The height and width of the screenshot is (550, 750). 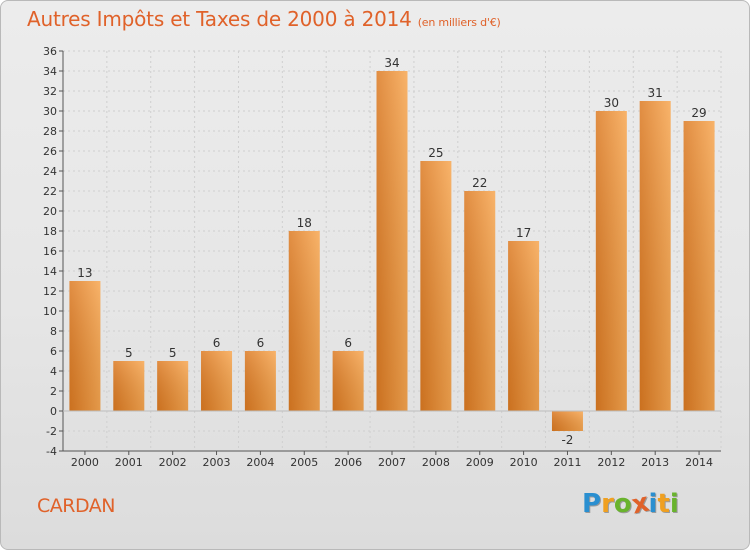 What do you see at coordinates (50, 91) in the screenshot?
I see `y-tick-label: 32` at bounding box center [50, 91].